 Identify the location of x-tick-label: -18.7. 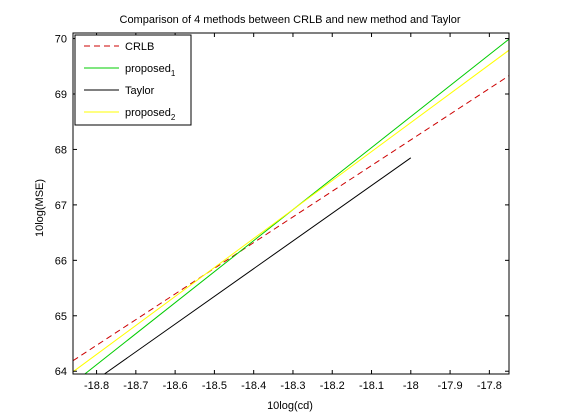
(135, 386).